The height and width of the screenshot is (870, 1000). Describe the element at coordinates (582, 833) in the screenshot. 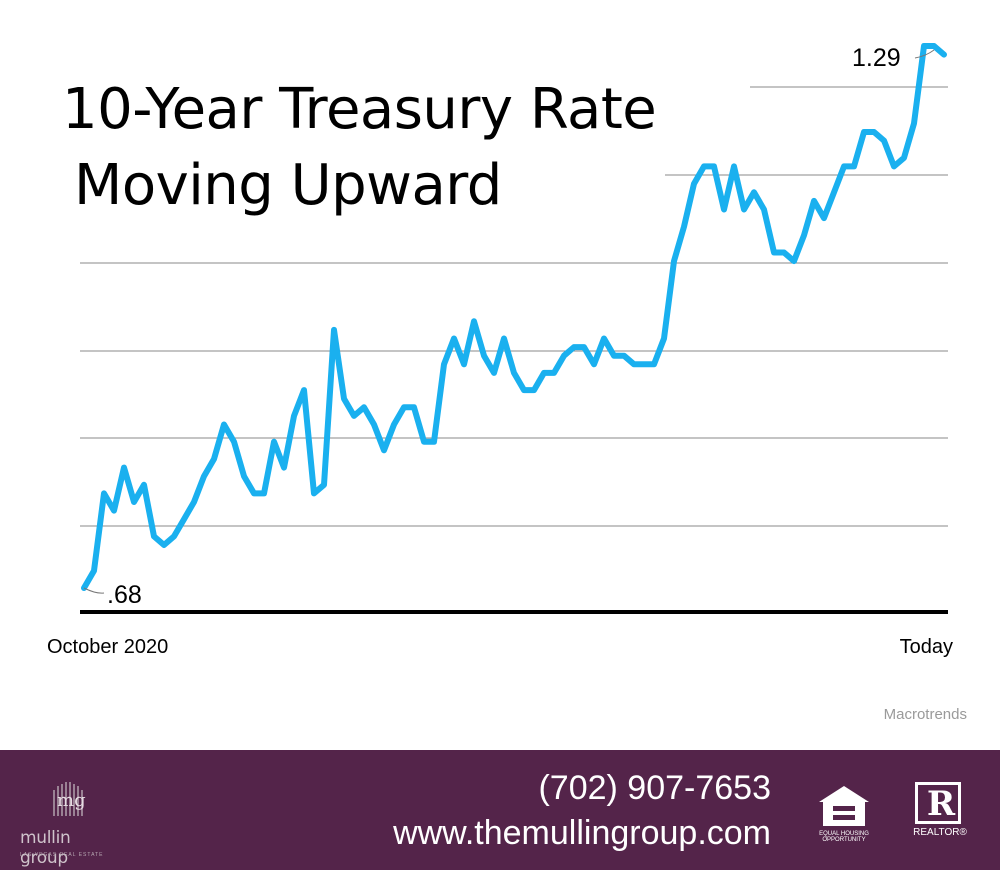

I see `website-link: www.themullingroup.com` at that location.